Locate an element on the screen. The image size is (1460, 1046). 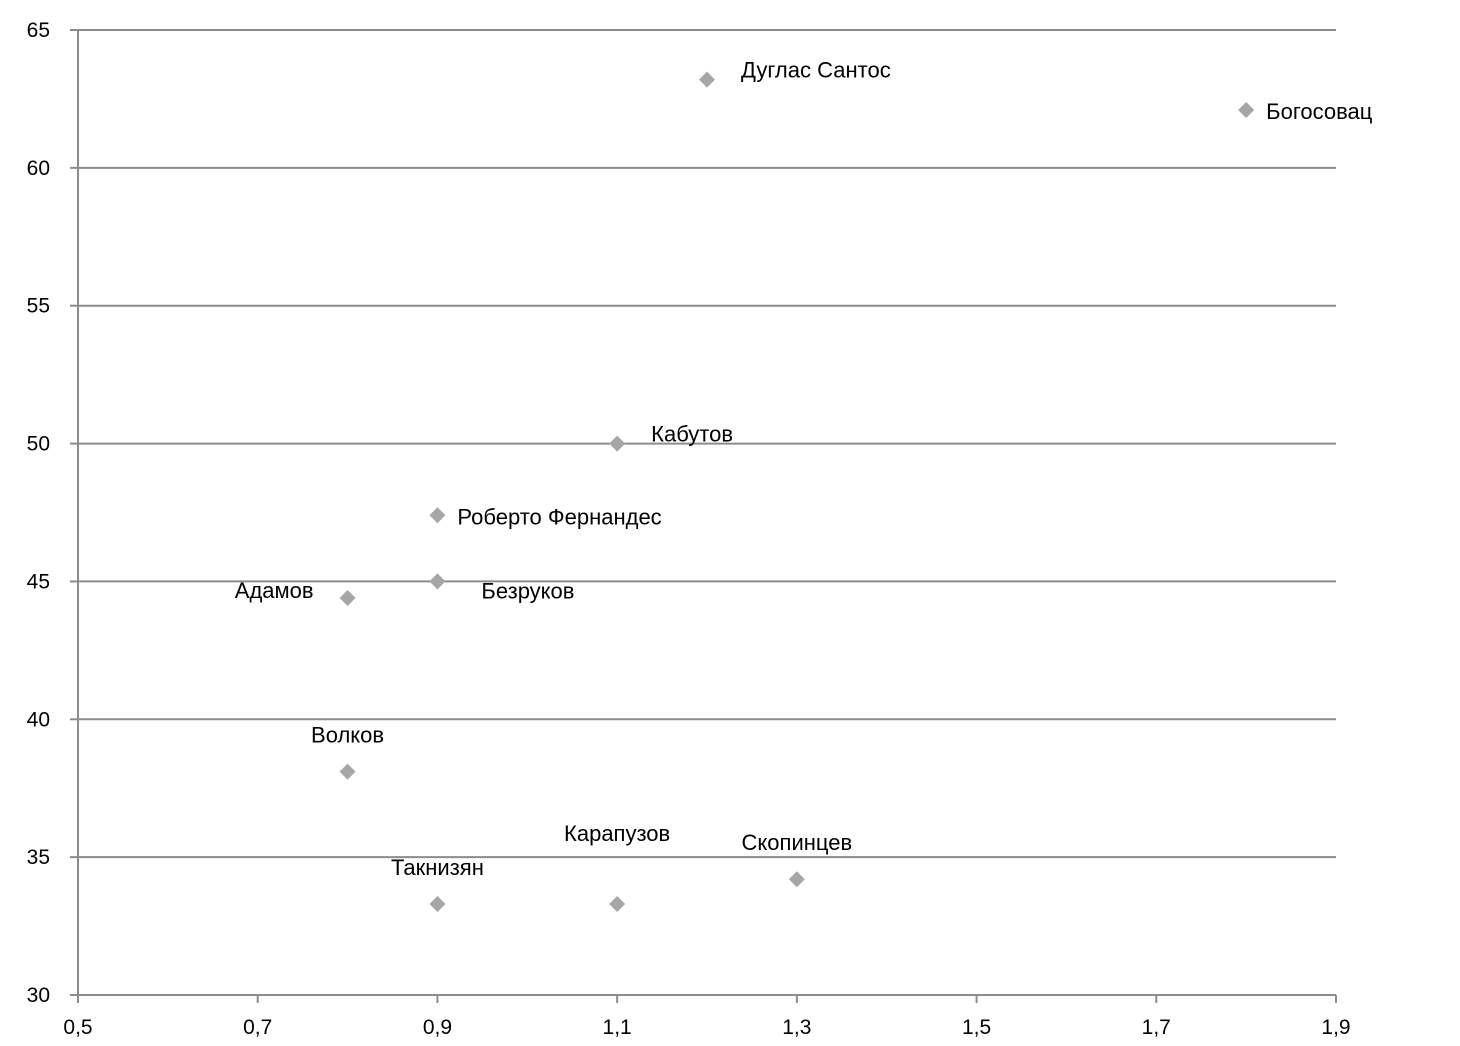
y-tick-label: 55 is located at coordinates (38, 306).